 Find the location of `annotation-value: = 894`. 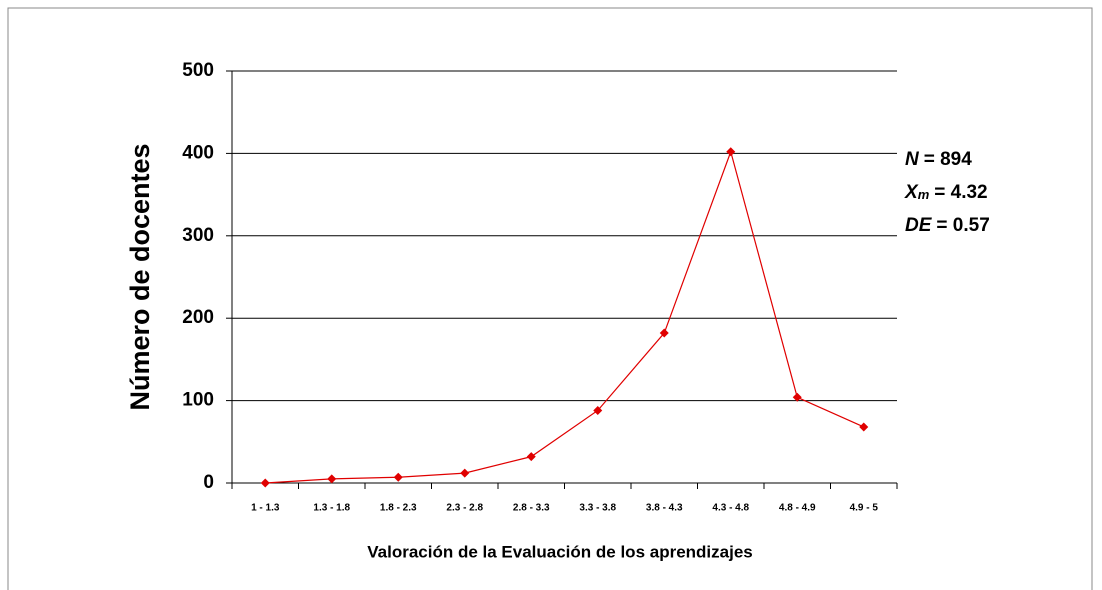

annotation-value: = 894 is located at coordinates (948, 159).